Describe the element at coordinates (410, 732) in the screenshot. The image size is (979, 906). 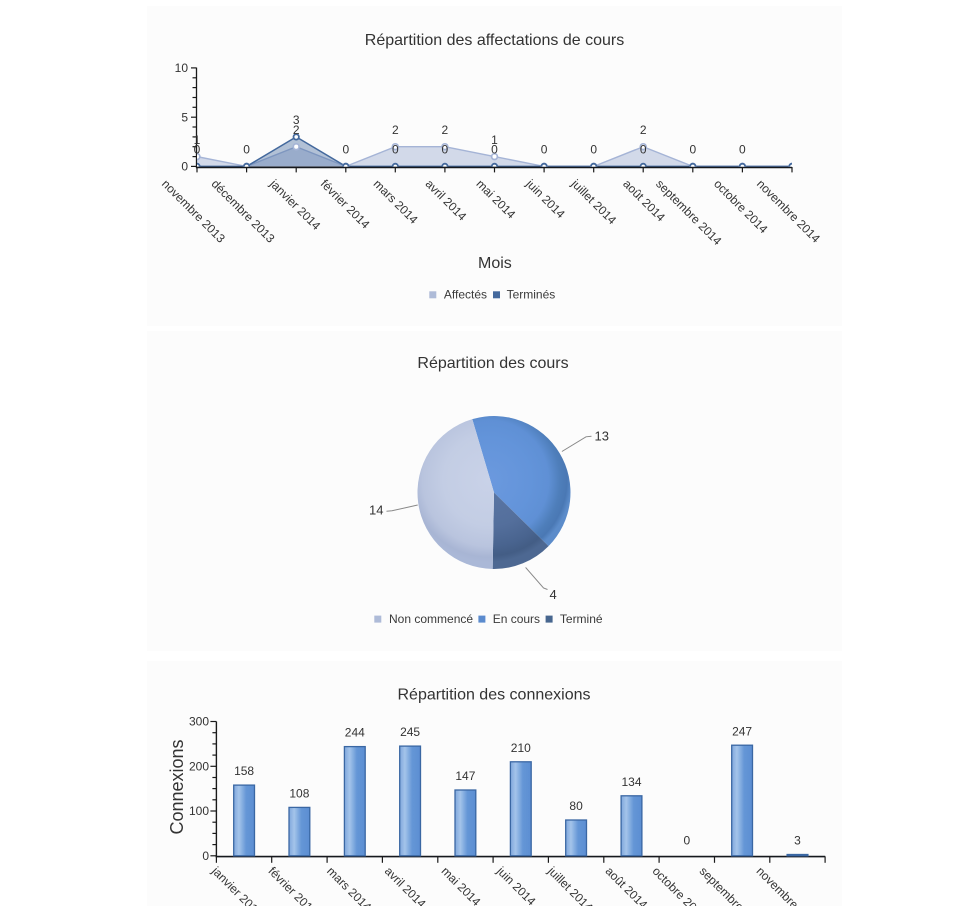
I see `svg-text: 245` at that location.